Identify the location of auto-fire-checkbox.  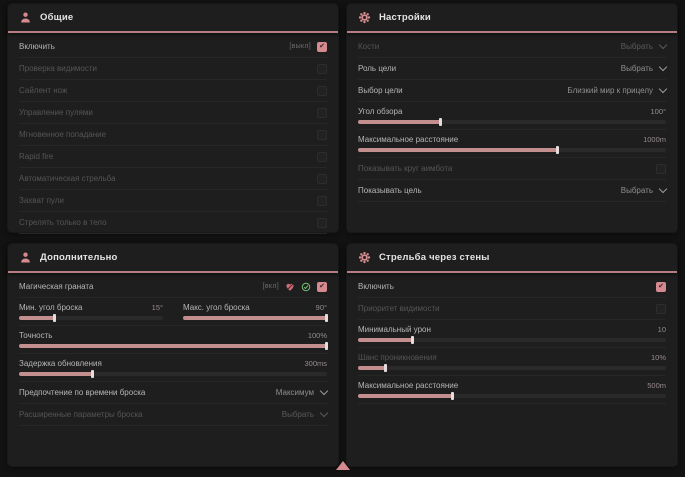
(322, 178).